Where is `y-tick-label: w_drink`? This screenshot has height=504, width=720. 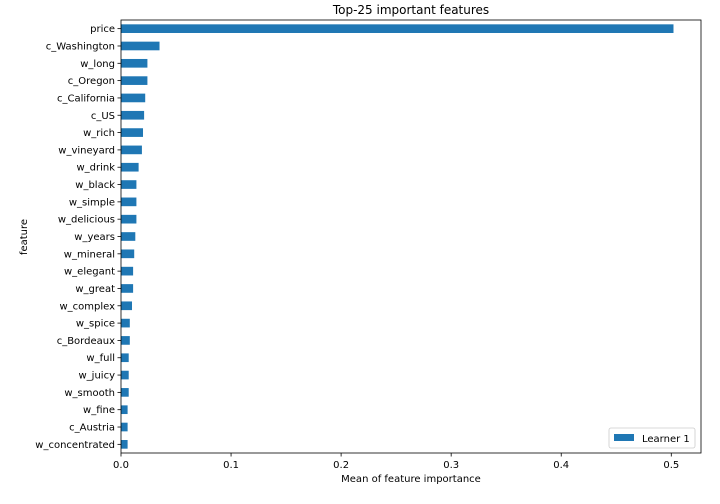
y-tick-label: w_drink is located at coordinates (95, 168).